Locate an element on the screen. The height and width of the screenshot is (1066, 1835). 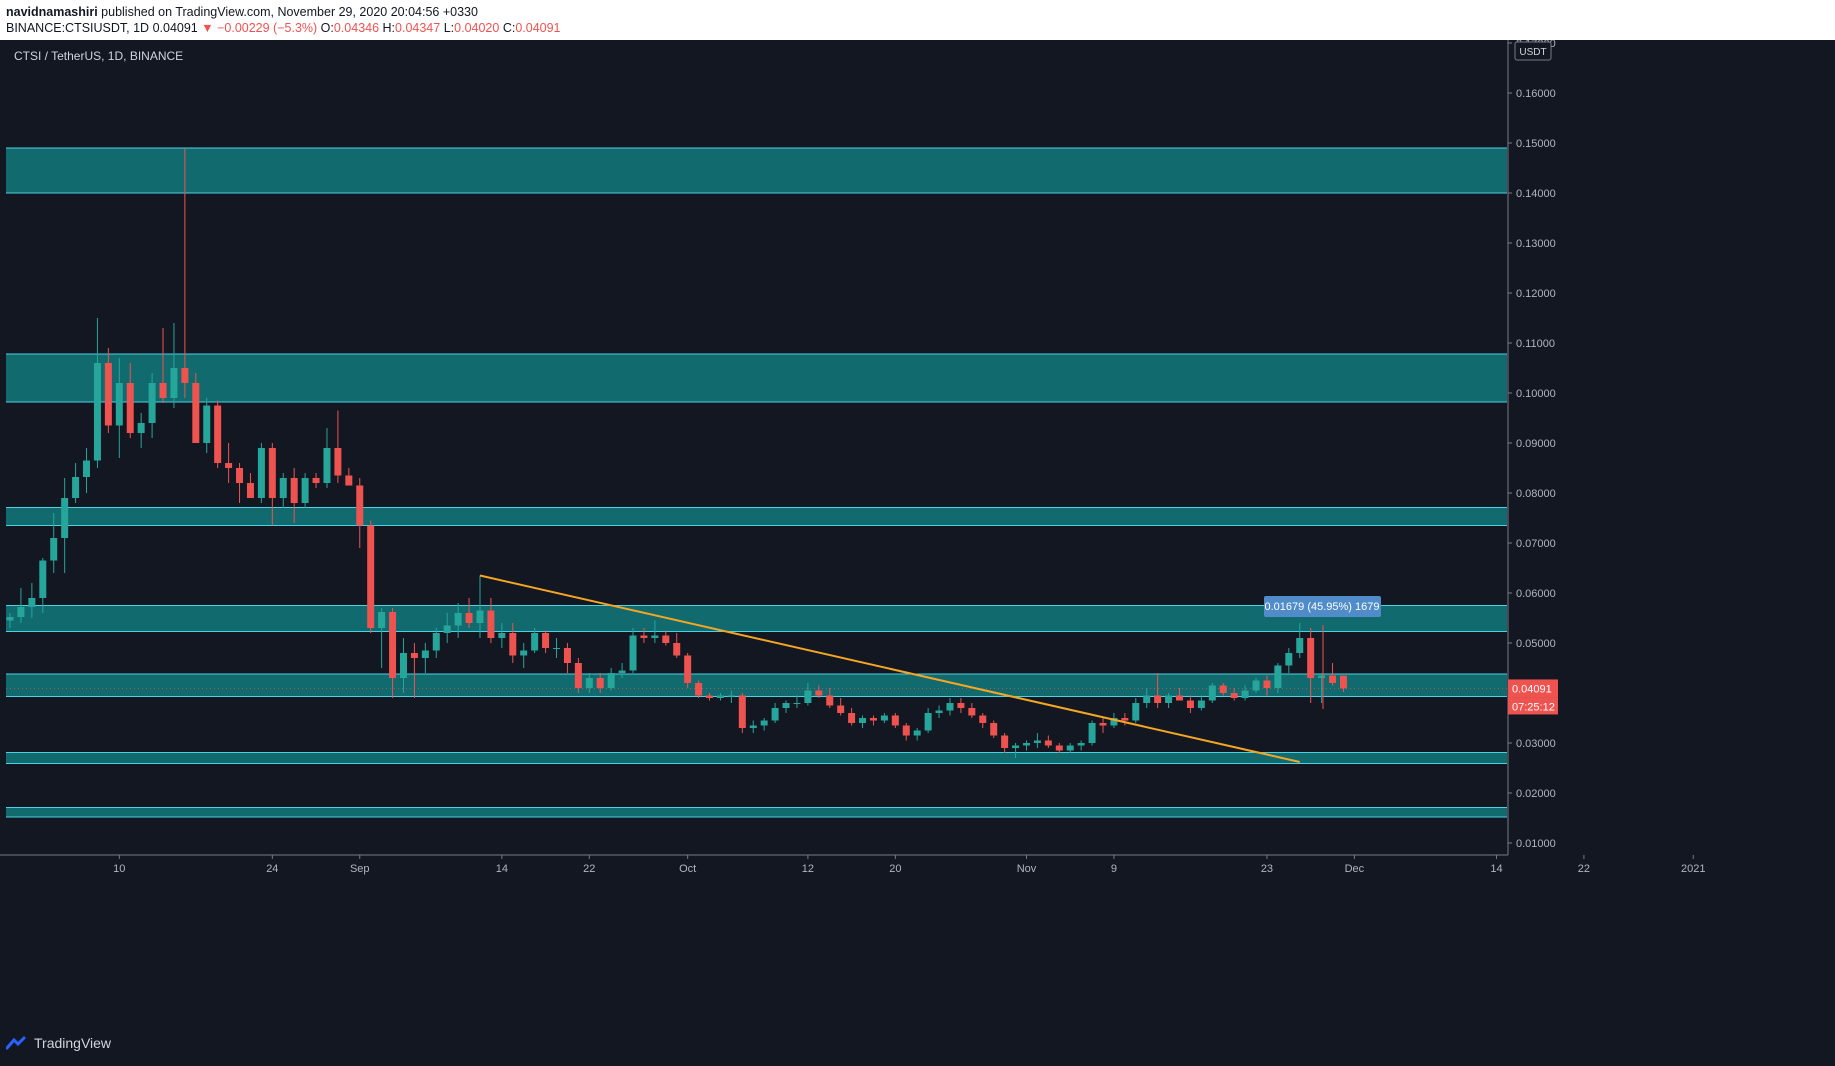
trendline is located at coordinates (889, 668).